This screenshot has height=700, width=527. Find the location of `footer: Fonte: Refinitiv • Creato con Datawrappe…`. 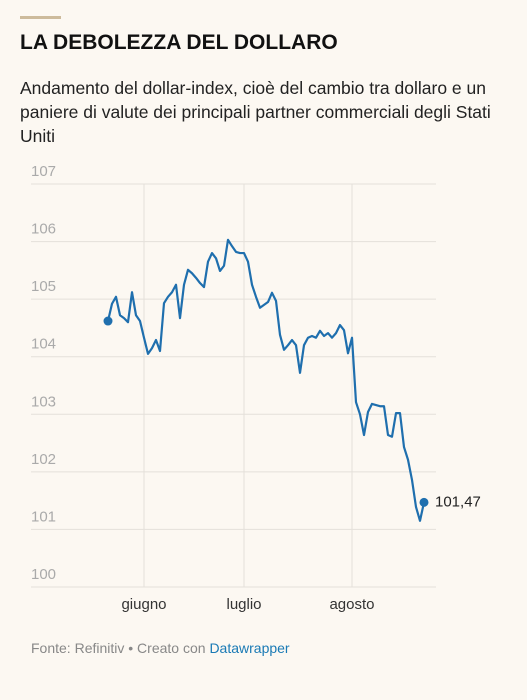

footer: Fonte: Refinitiv • Creato con Datawrappe… is located at coordinates (160, 648).